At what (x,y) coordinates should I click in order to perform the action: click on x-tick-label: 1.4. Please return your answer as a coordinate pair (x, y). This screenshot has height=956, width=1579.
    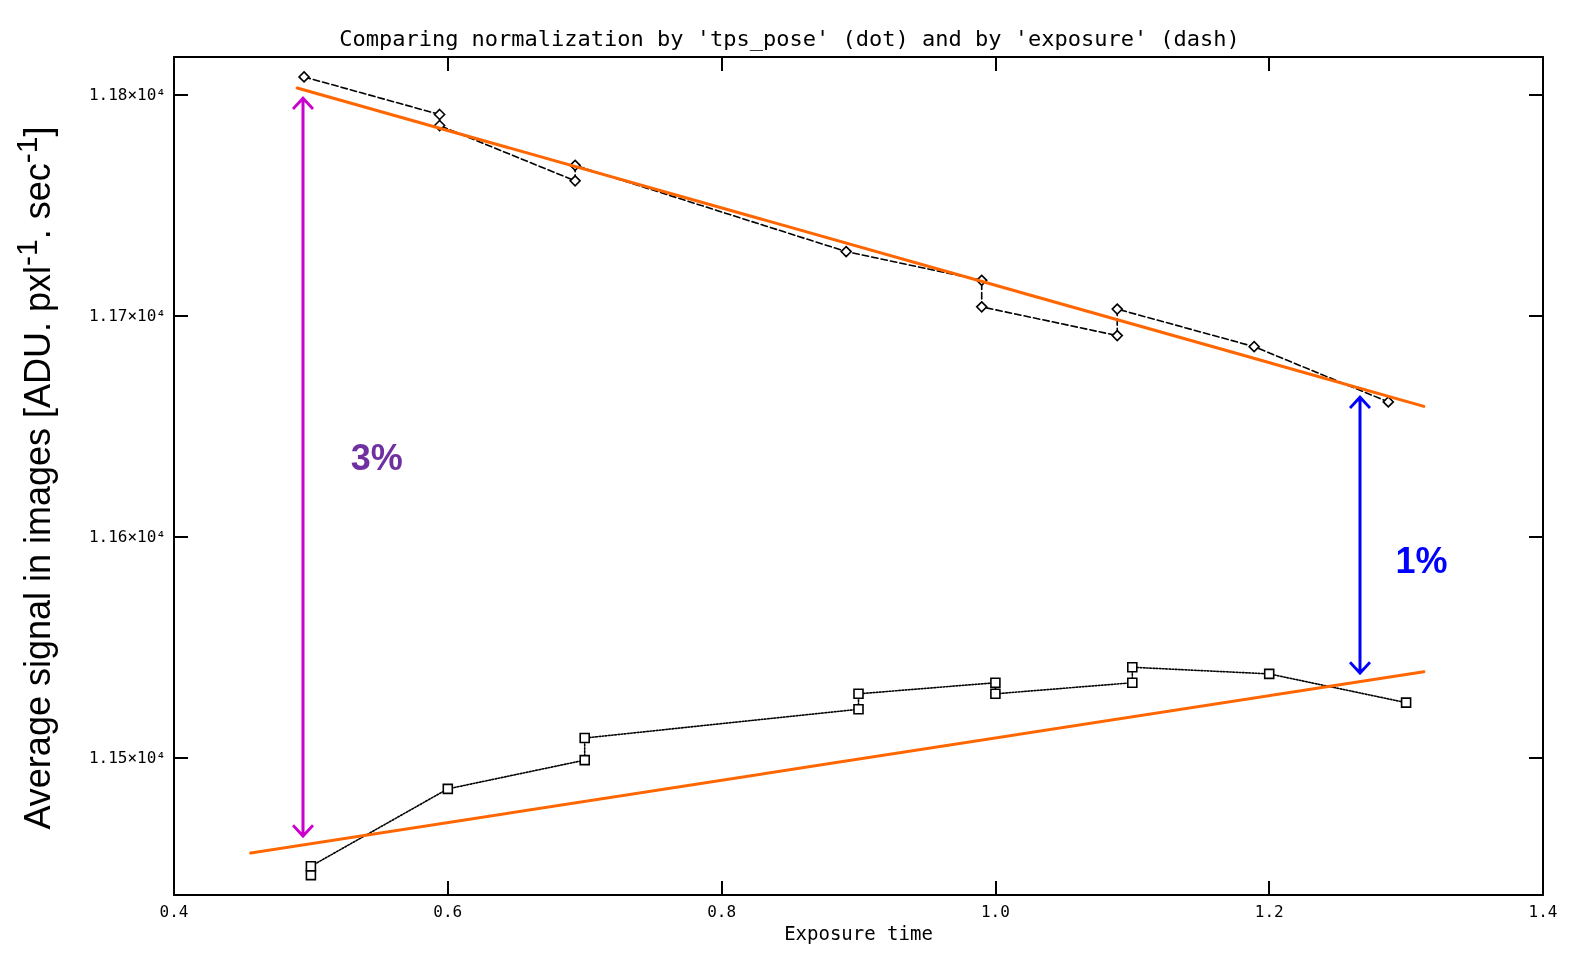
    Looking at the image, I should click on (1543, 911).